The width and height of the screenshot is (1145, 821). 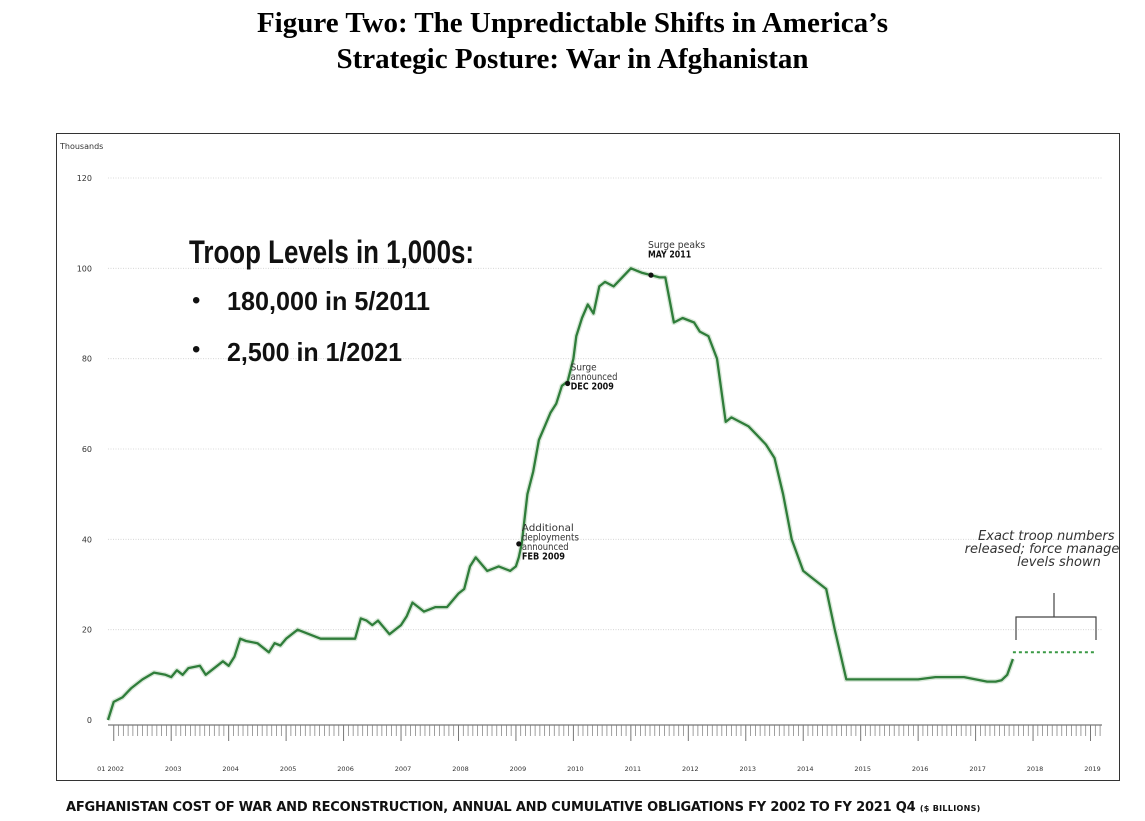 What do you see at coordinates (101, 769) in the screenshot?
I see `x-tick-label: 01` at bounding box center [101, 769].